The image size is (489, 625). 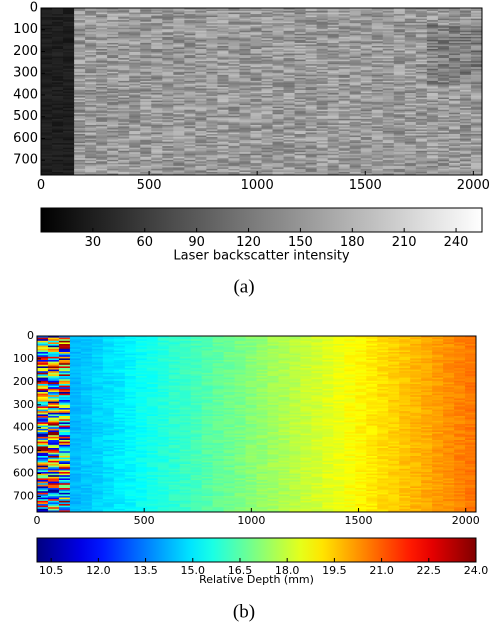 I want to click on colorbar-tick-label: 60, so click(x=144, y=242).